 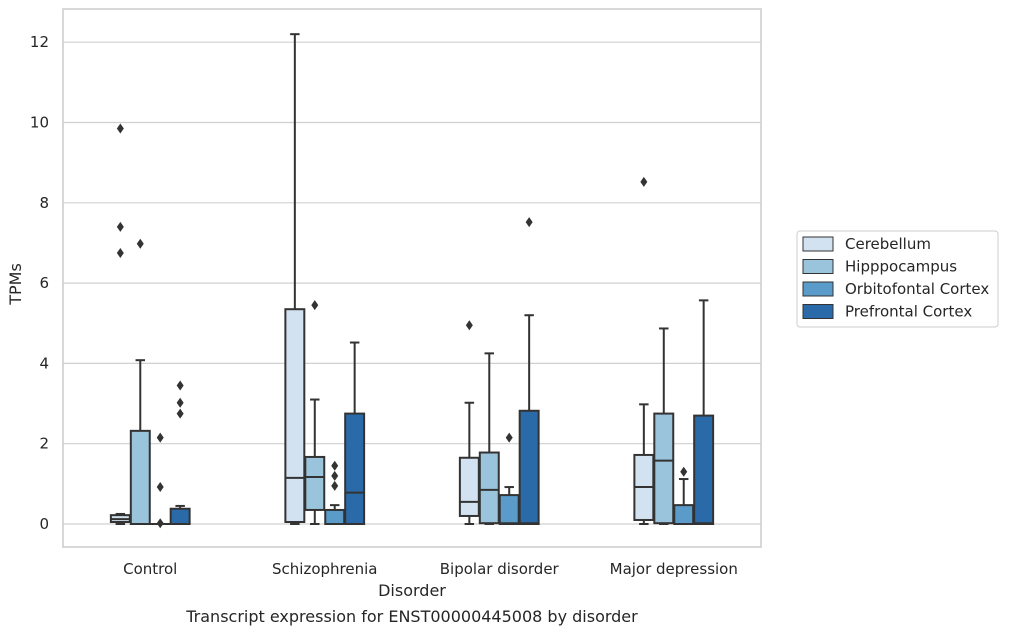 I want to click on x-tick-label: Control, so click(x=150, y=569).